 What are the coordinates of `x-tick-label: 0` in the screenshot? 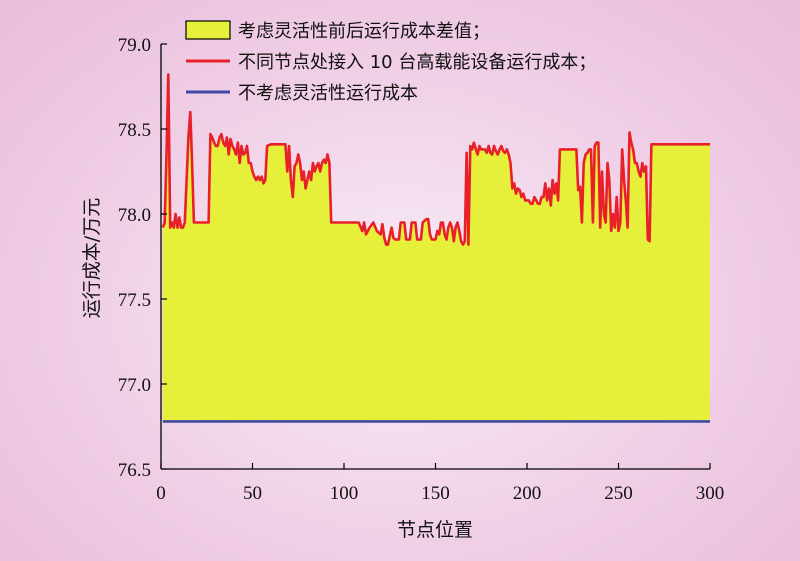 It's located at (161, 493).